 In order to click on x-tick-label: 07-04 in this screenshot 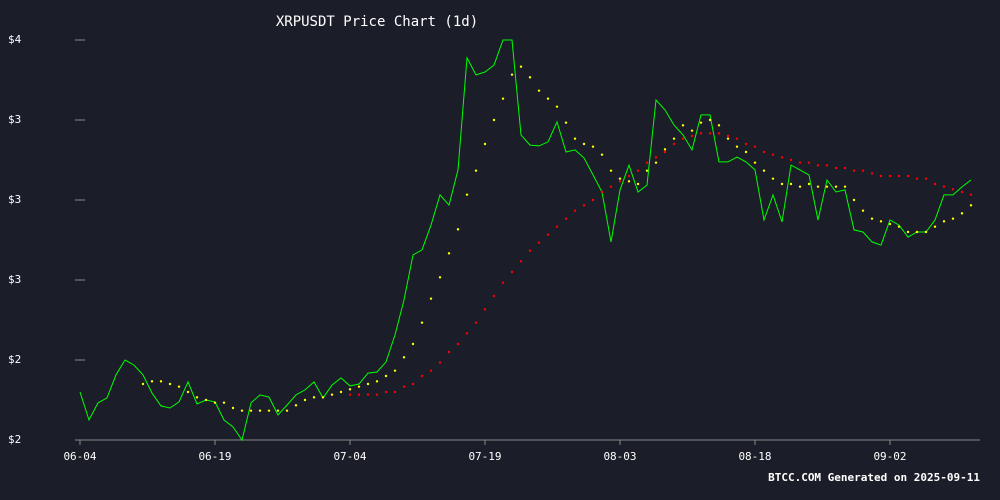, I will do `click(349, 456)`.